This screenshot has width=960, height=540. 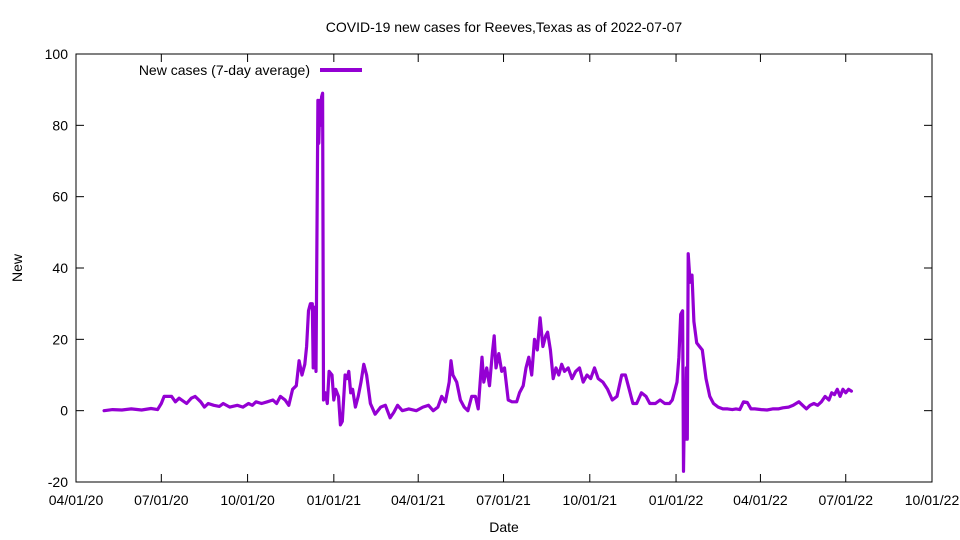 I want to click on legend-label: New cases (7-day average), so click(x=224, y=70).